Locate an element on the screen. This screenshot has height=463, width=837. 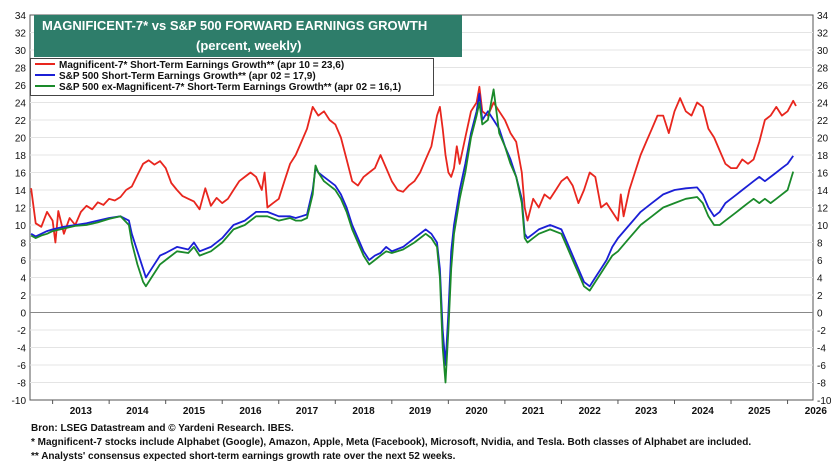
x-tick-label: 2017 is located at coordinates (307, 411).